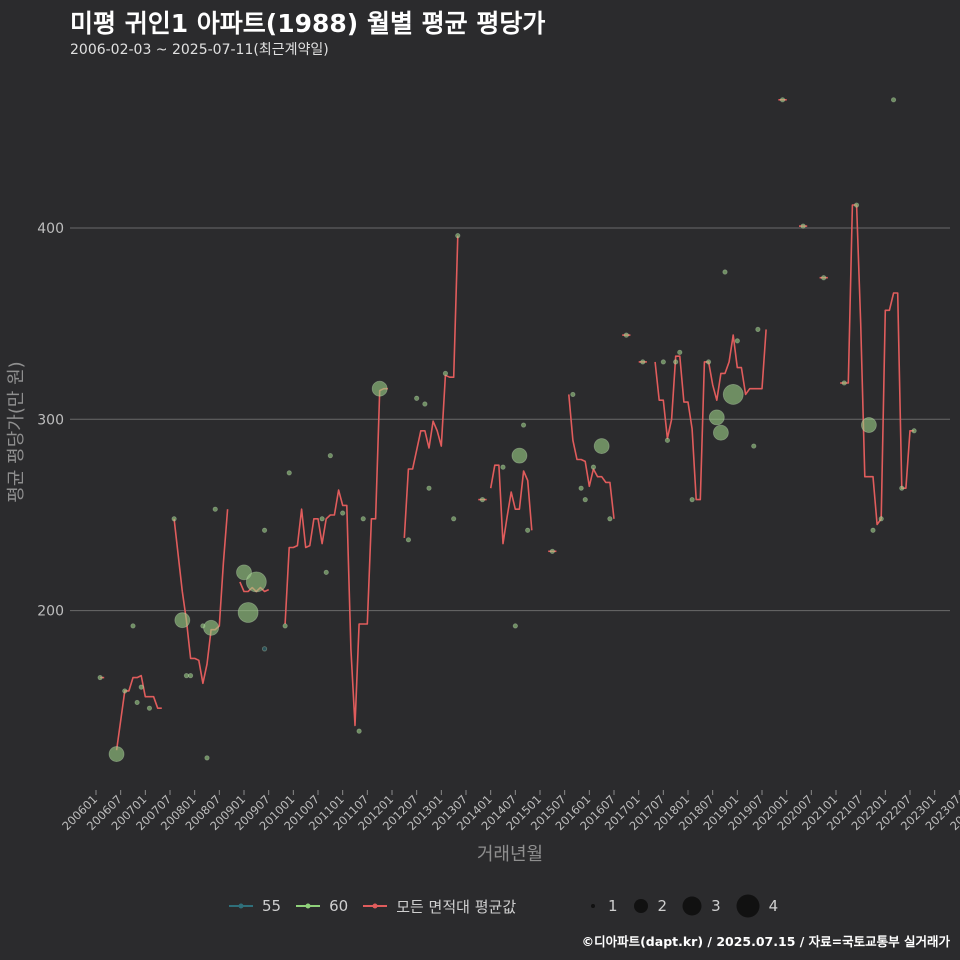 The image size is (960, 960). What do you see at coordinates (456, 906) in the screenshot?
I see `legend-label-all-average: 모든 면적대 평균값` at bounding box center [456, 906].